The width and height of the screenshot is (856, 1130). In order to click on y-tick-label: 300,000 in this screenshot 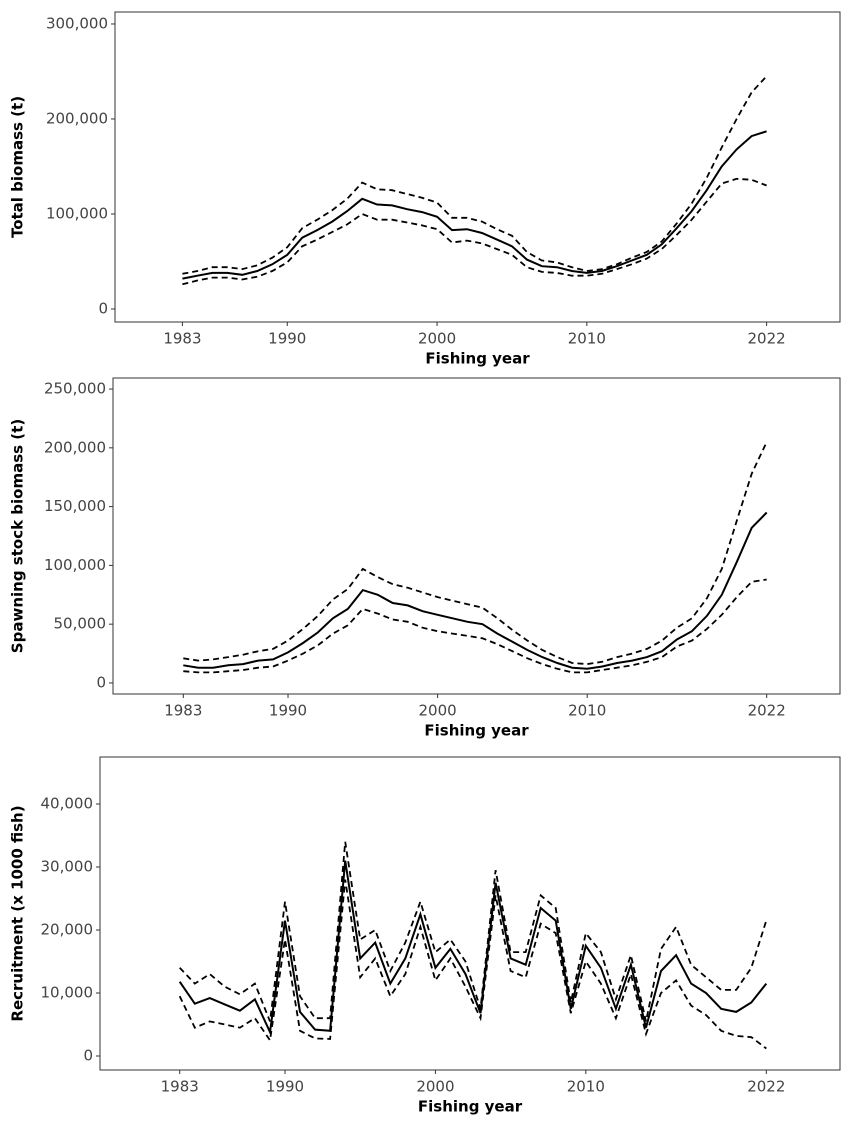, I will do `click(77, 23)`.